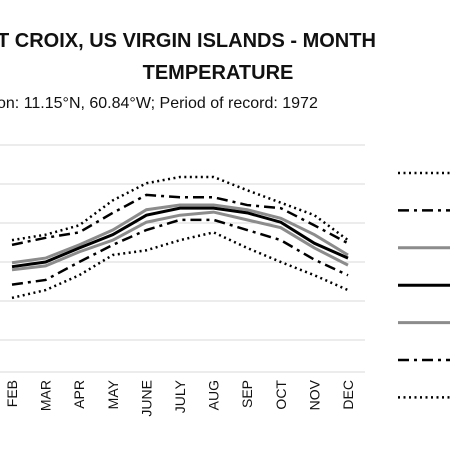 This screenshot has width=450, height=450. Describe the element at coordinates (218, 73) in the screenshot. I see `chart-title: TEMPERATURE` at that location.